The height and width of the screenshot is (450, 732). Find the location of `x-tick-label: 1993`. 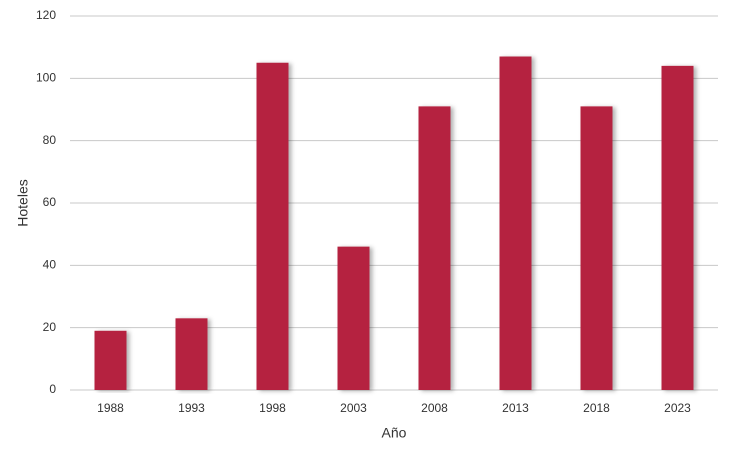

x-tick-label: 1993 is located at coordinates (191, 408).